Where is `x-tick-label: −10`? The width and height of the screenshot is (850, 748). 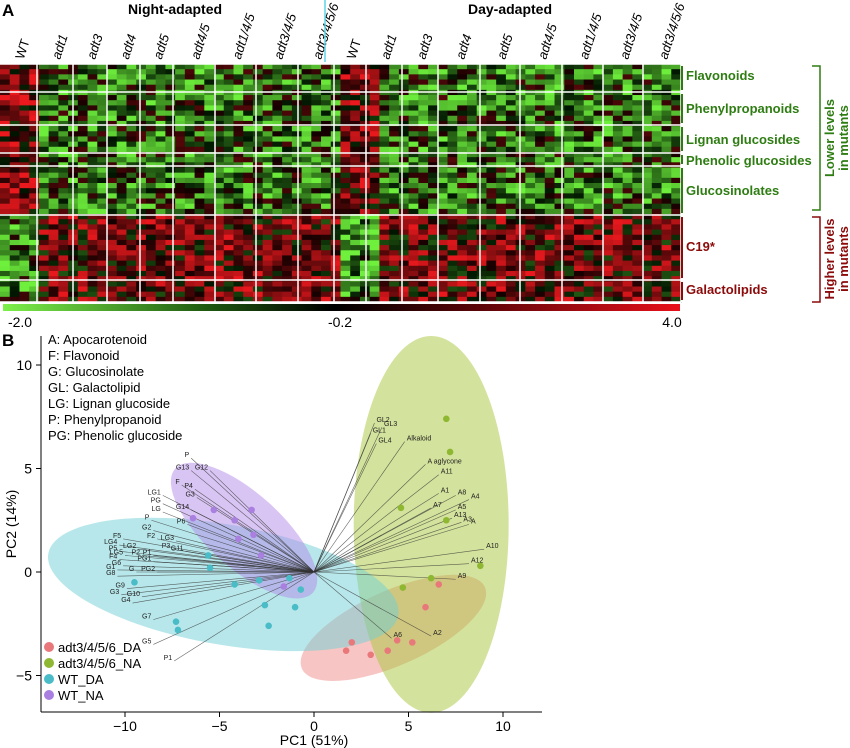
x-tick-label: −10 is located at coordinates (125, 726).